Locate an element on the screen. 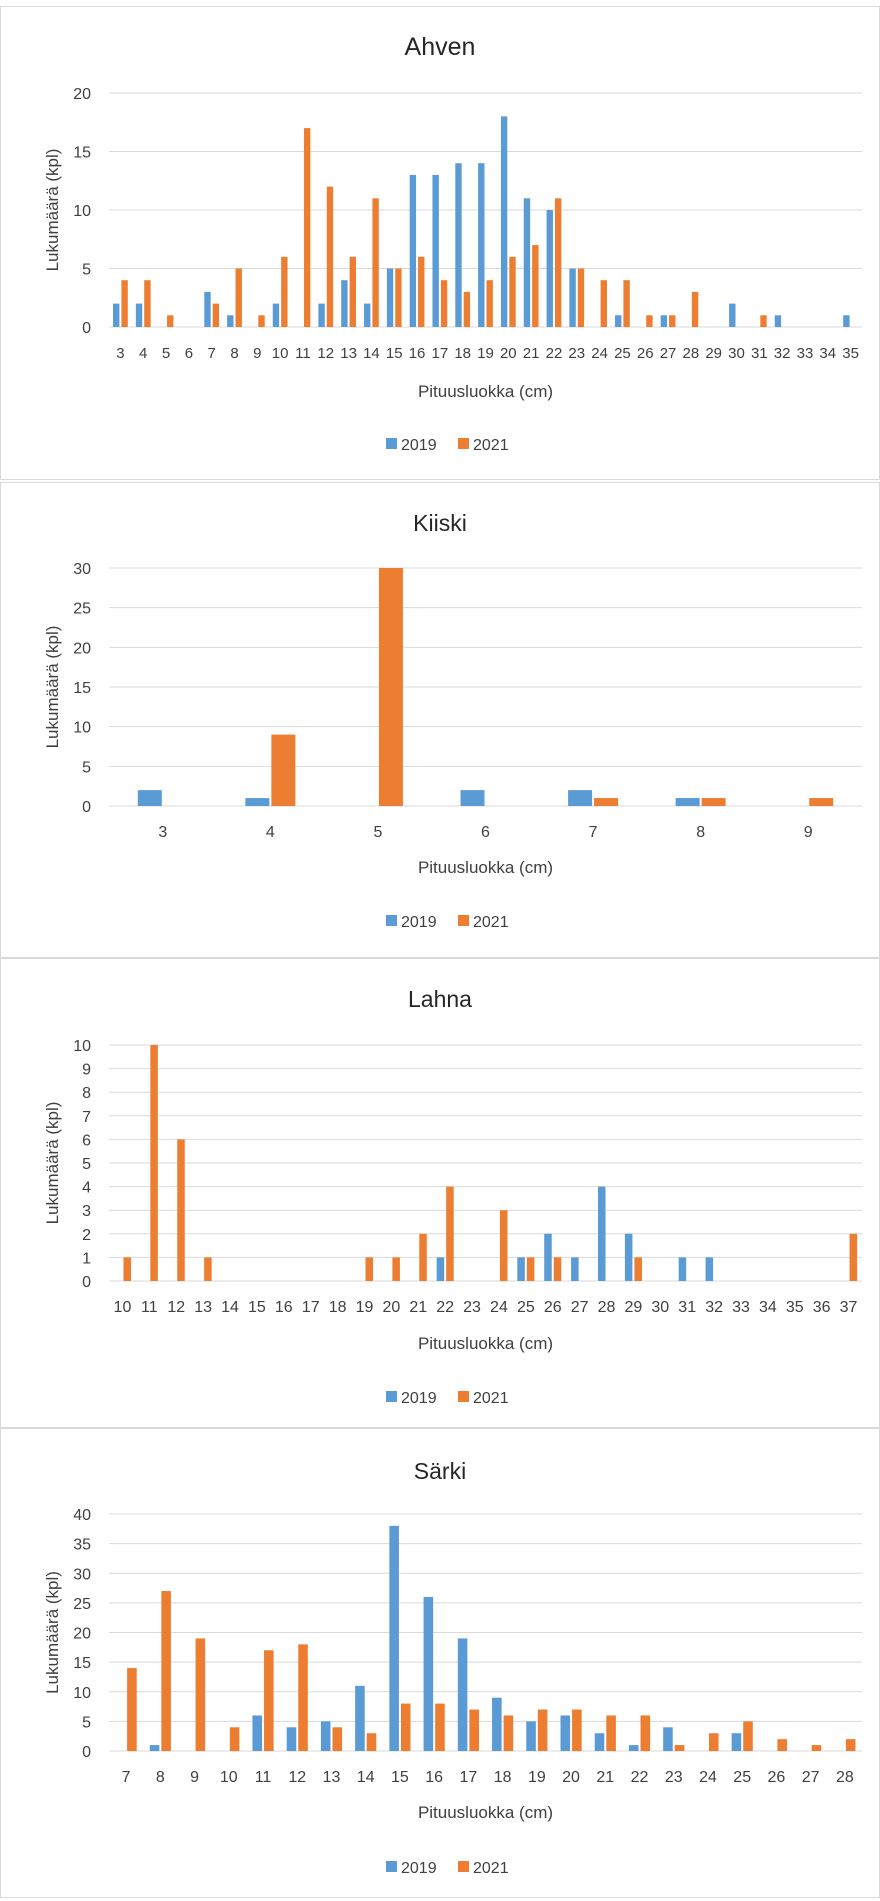  y-tick-label: 6 is located at coordinates (86, 1140).